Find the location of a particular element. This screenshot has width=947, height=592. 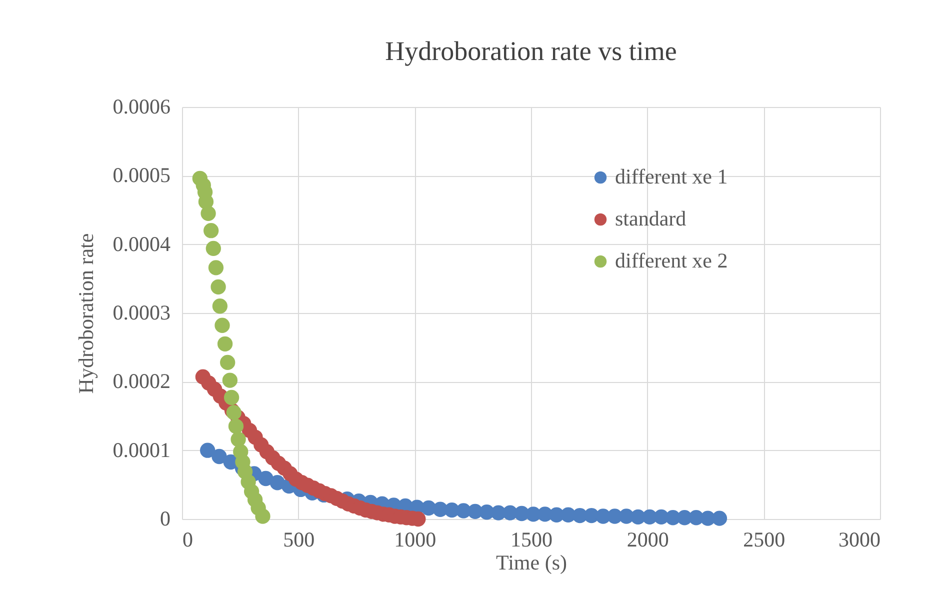

chart-title: Hydroboration rate vs time is located at coordinates (531, 51).